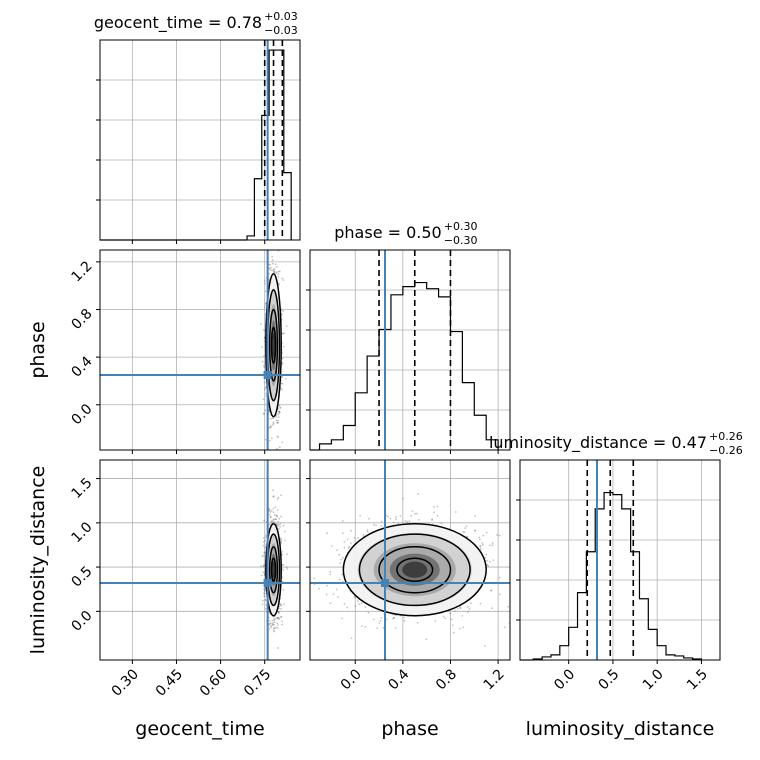  Describe the element at coordinates (410, 561) in the screenshot. I see `panel-phase-vs-luminosity_distance` at that location.